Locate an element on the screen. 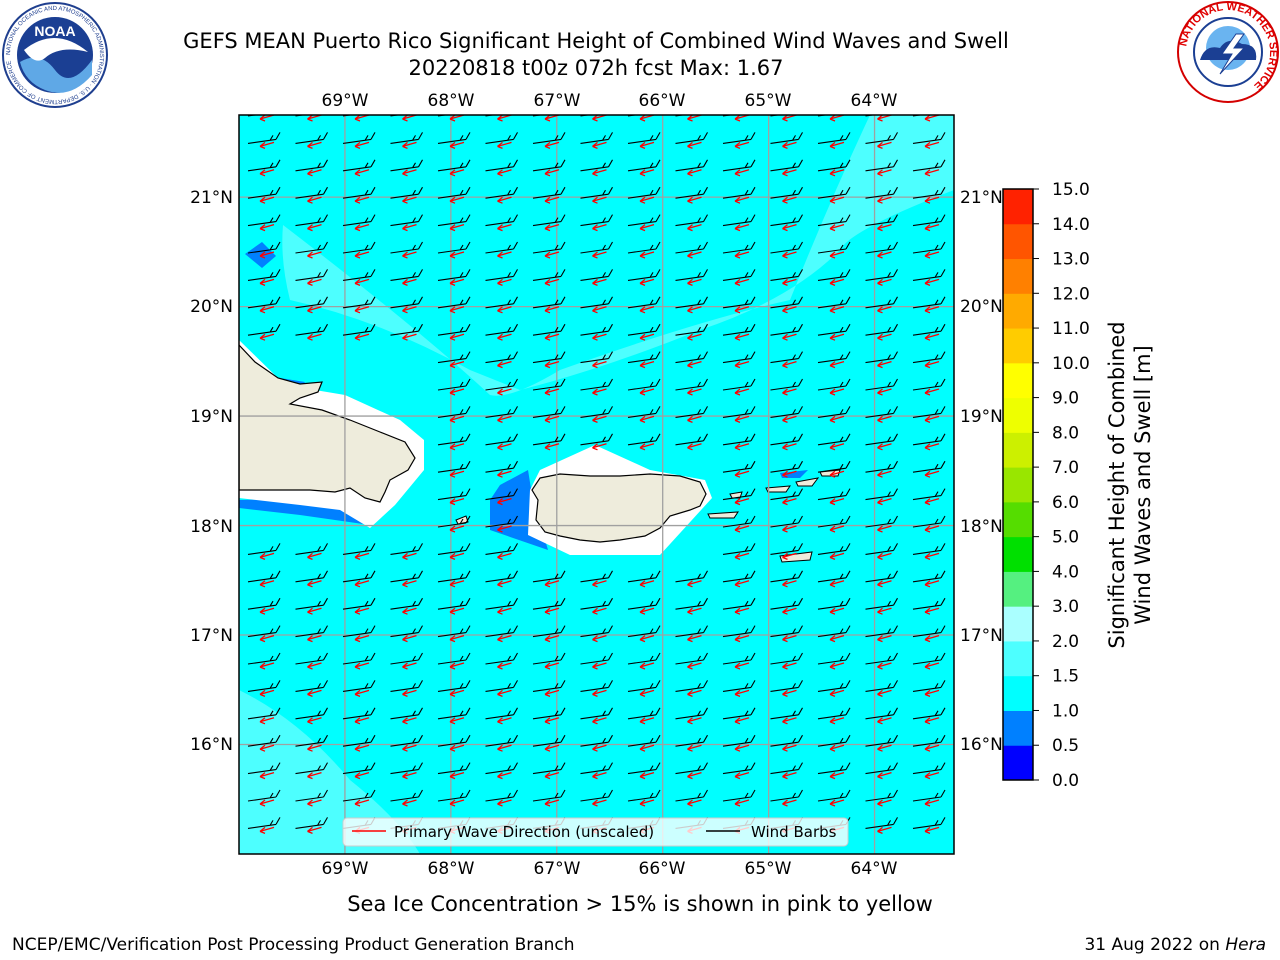  colorbar-tick-label: 1.0 is located at coordinates (1065, 711).